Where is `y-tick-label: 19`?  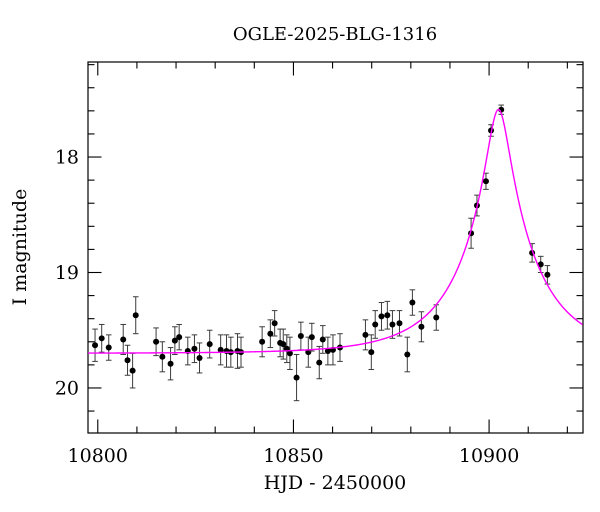
y-tick-label: 19 is located at coordinates (67, 273).